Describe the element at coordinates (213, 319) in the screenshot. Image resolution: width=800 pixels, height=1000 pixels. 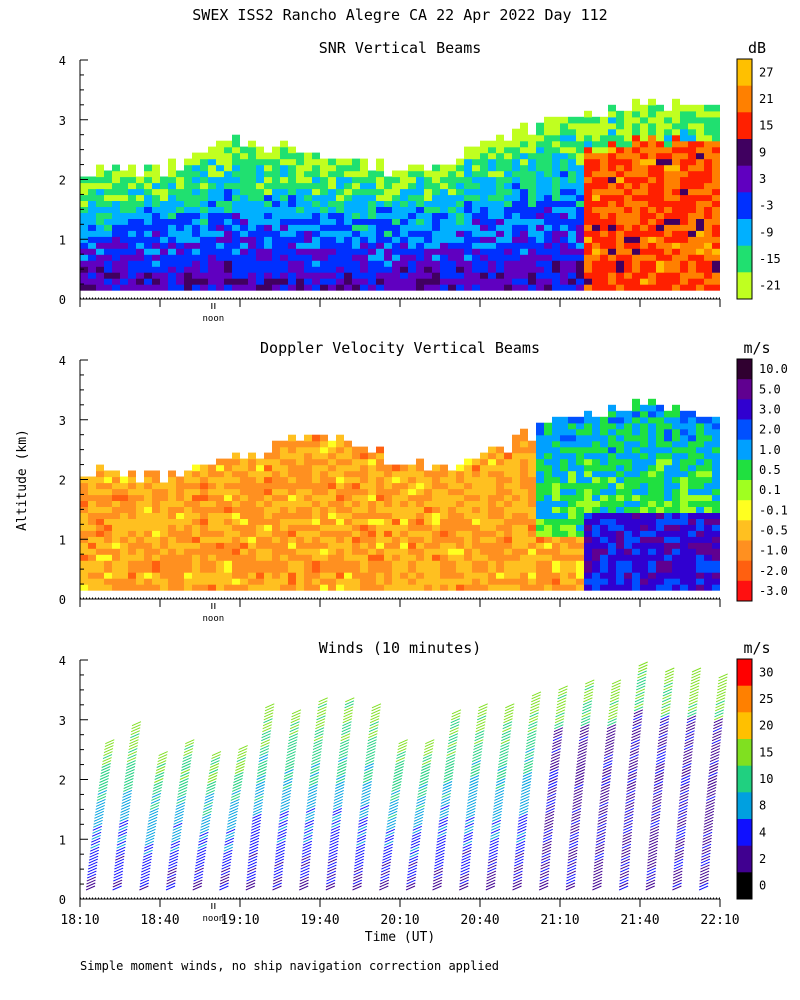
I see `noon-label: noon` at that location.